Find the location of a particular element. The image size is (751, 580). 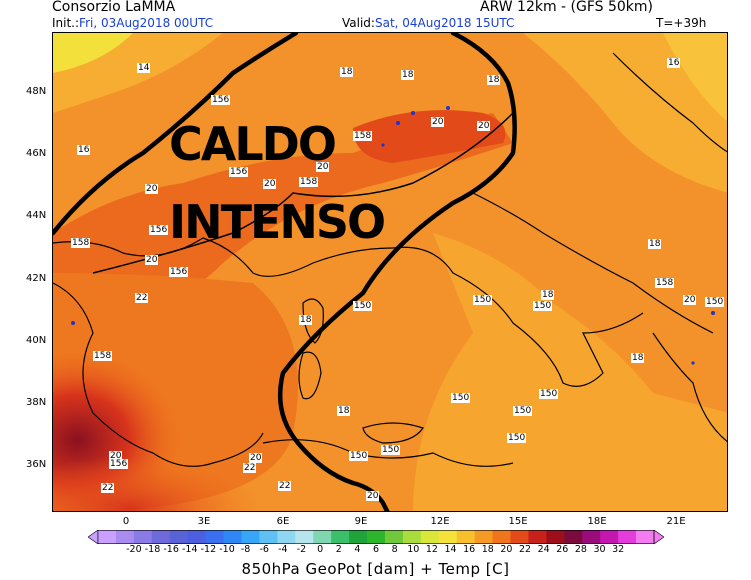

lon-label: 0 is located at coordinates (126, 521).